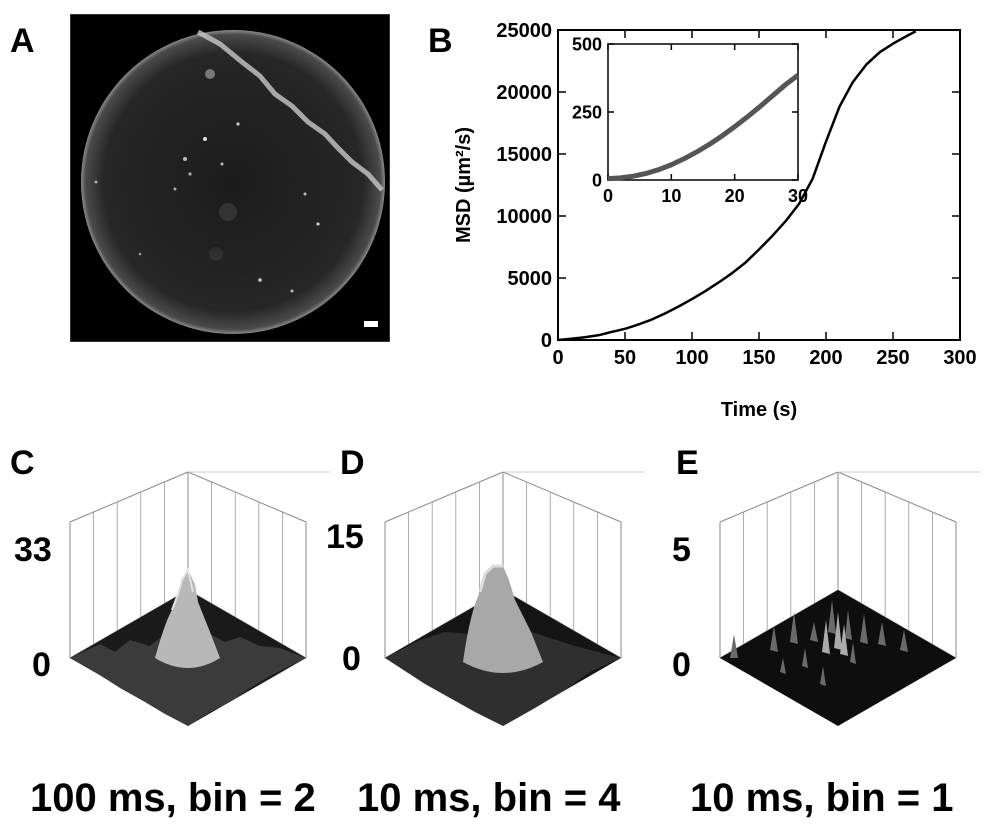 The height and width of the screenshot is (838, 984). Describe the element at coordinates (822, 798) in the screenshot. I see `panel-e-caption: 10 ms, bin = 1` at that location.